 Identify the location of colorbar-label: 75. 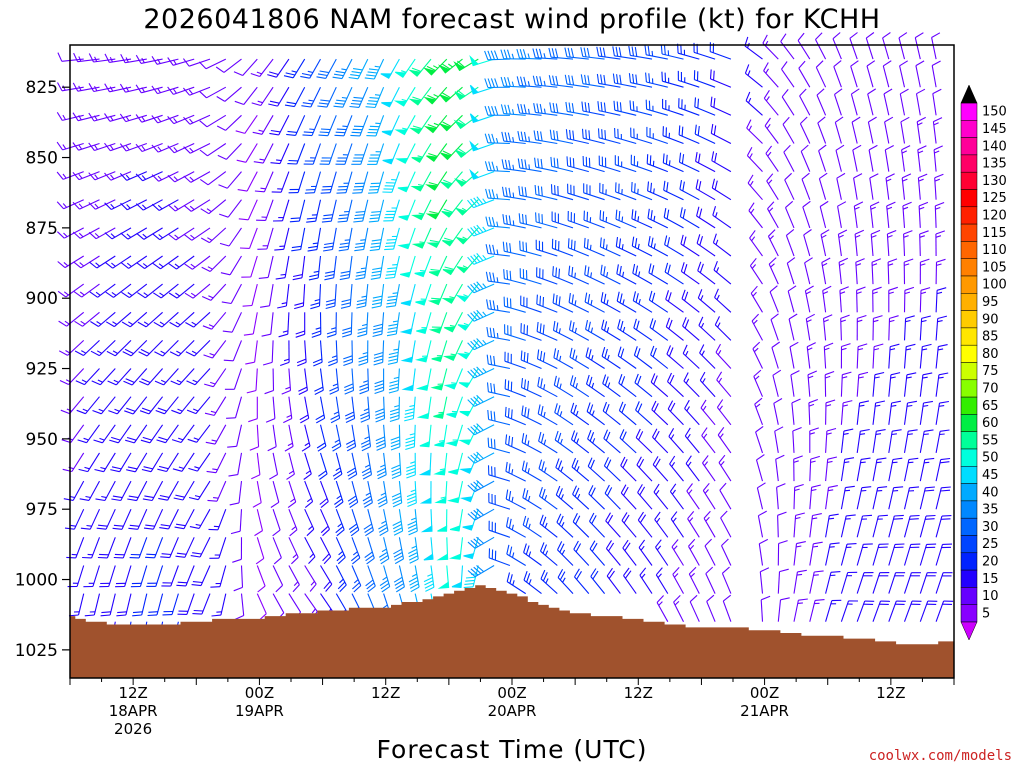
(990, 371).